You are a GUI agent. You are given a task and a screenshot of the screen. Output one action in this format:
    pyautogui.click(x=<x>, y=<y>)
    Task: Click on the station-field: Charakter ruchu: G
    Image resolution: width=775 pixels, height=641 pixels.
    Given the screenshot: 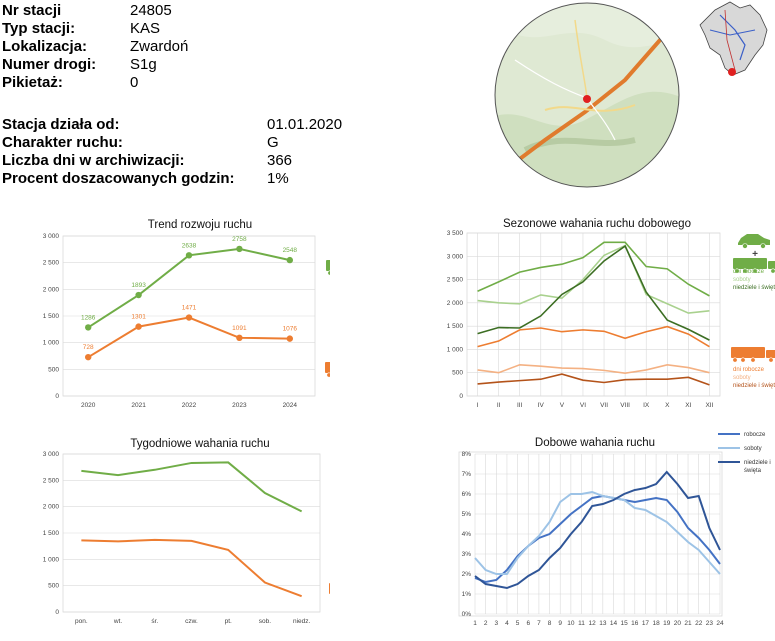 What is the action you would take?
    pyautogui.click(x=140, y=143)
    